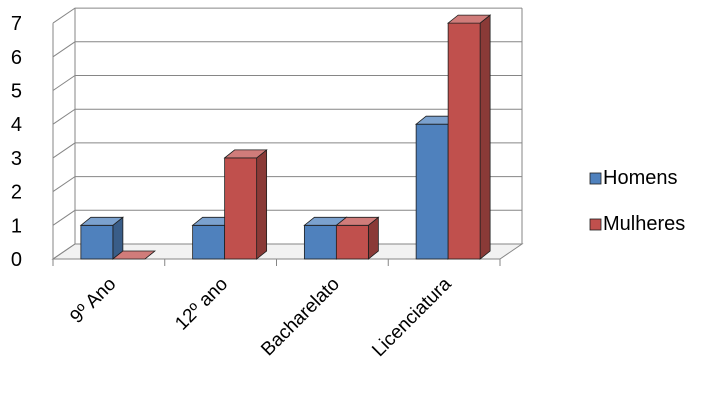 The width and height of the screenshot is (715, 399). Describe the element at coordinates (16, 193) in the screenshot. I see `y-tick-label-2: 2` at that location.